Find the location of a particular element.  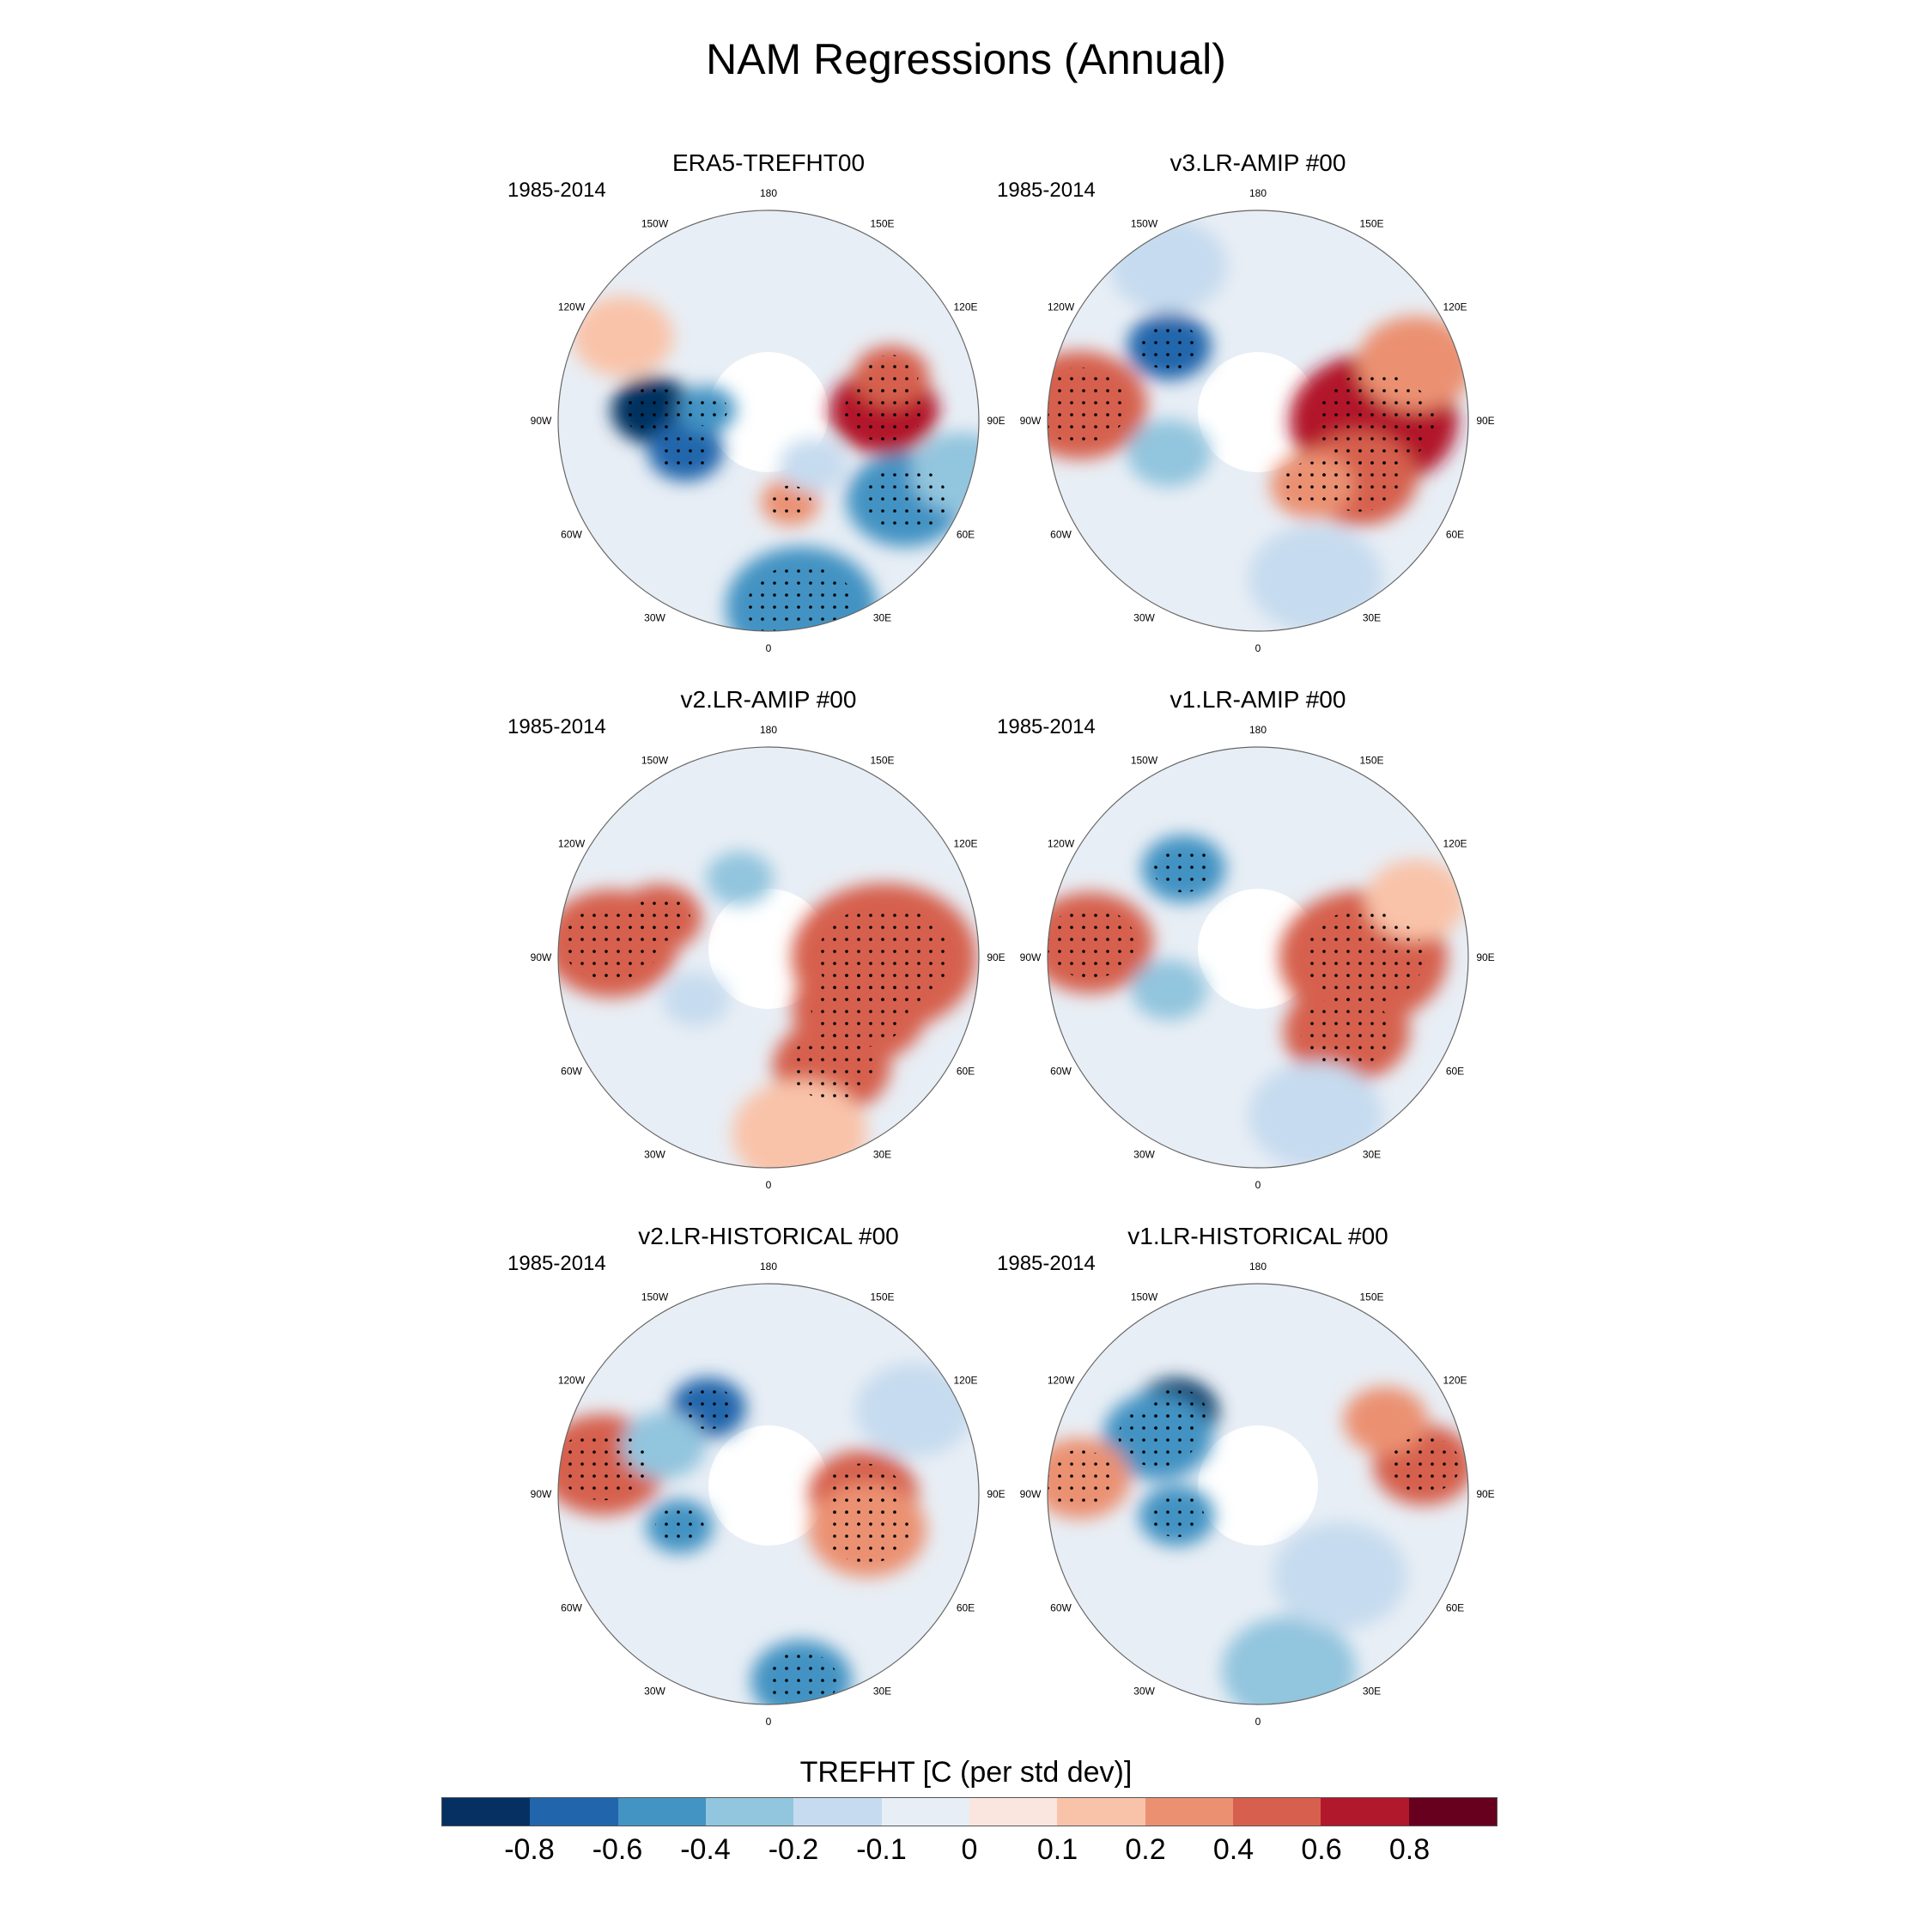

panel-title: ERA5-TREFHT00 is located at coordinates (768, 162).